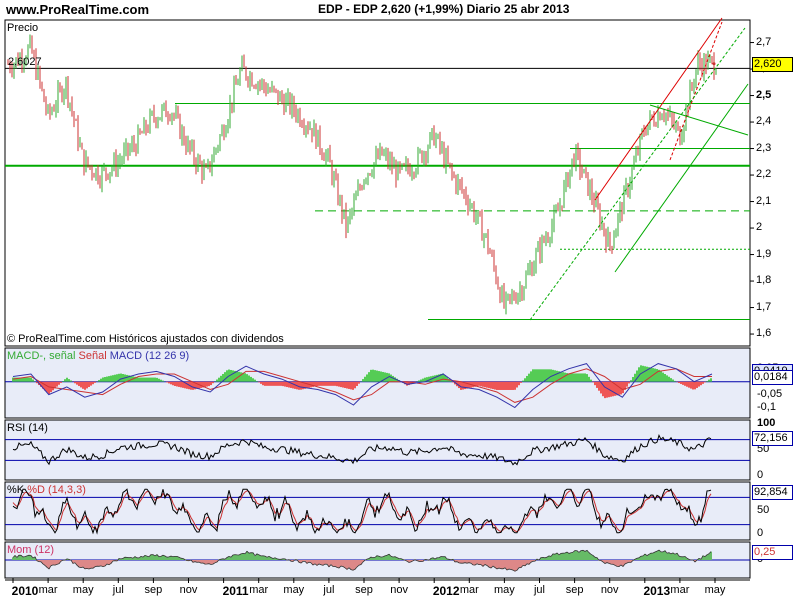 The width and height of the screenshot is (800, 600). Describe the element at coordinates (714, 64) in the screenshot. I see `price-last-point` at that location.